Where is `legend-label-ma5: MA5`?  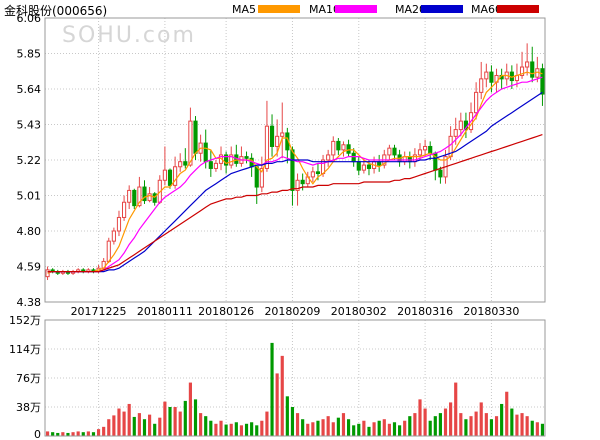
legend-label-ma5: MA5 is located at coordinates (244, 9).